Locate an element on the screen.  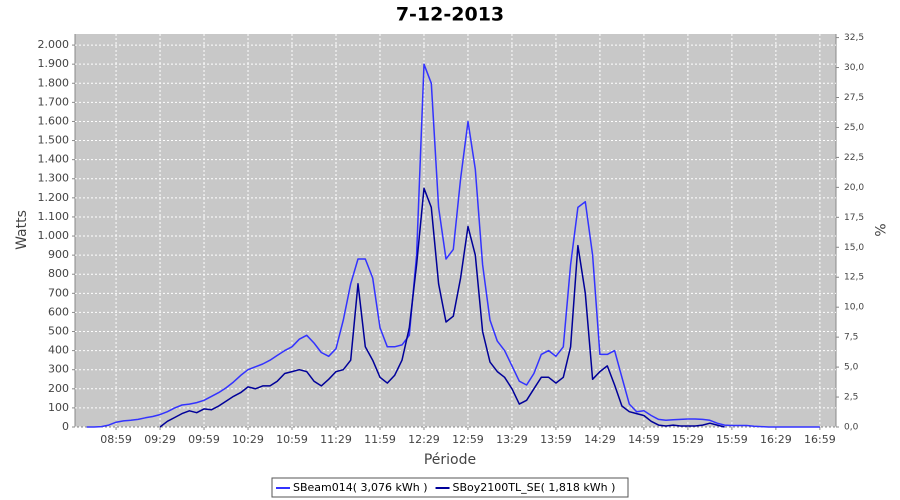
x-tick-label: 14:59 is located at coordinates (644, 439).